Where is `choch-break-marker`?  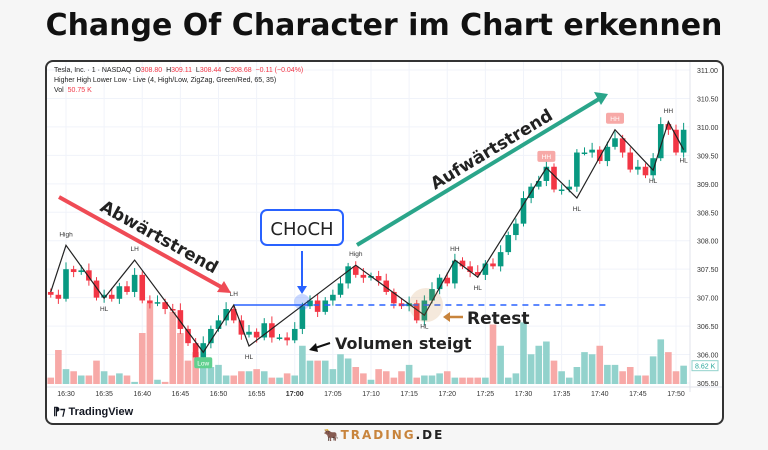
choch-break-marker is located at coordinates (302, 302).